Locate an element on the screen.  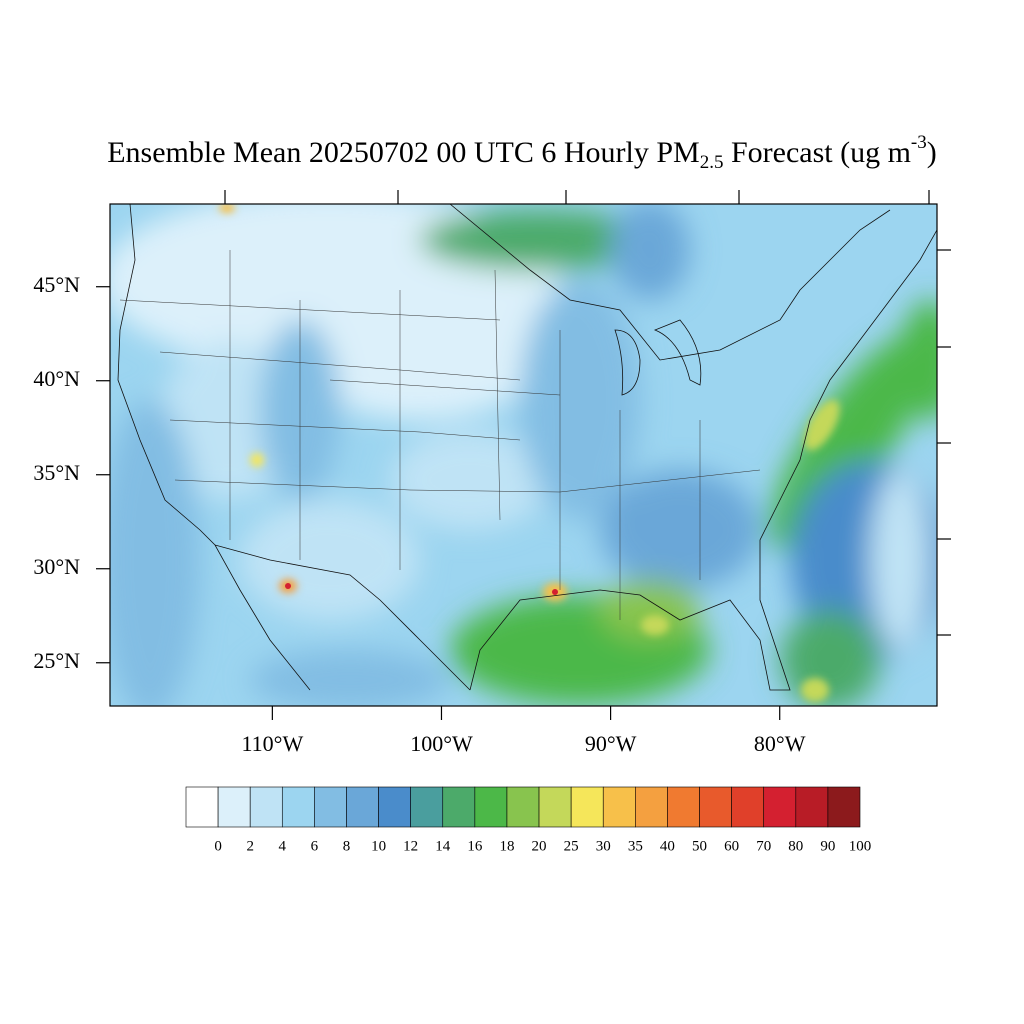
x-tick-label: 100°W is located at coordinates (441, 743).